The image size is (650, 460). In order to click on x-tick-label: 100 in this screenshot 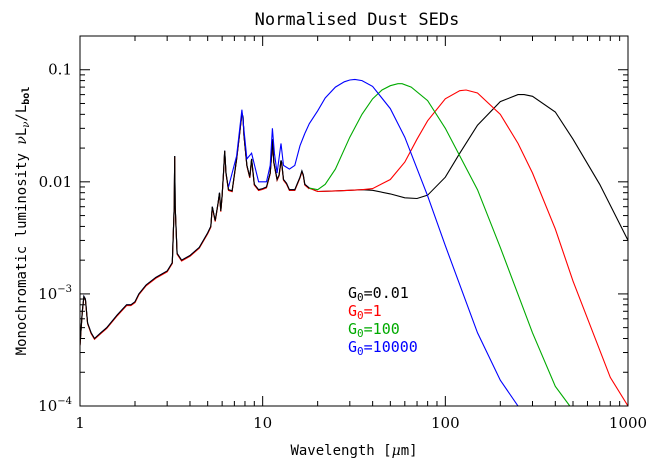, I will do `click(445, 423)`.